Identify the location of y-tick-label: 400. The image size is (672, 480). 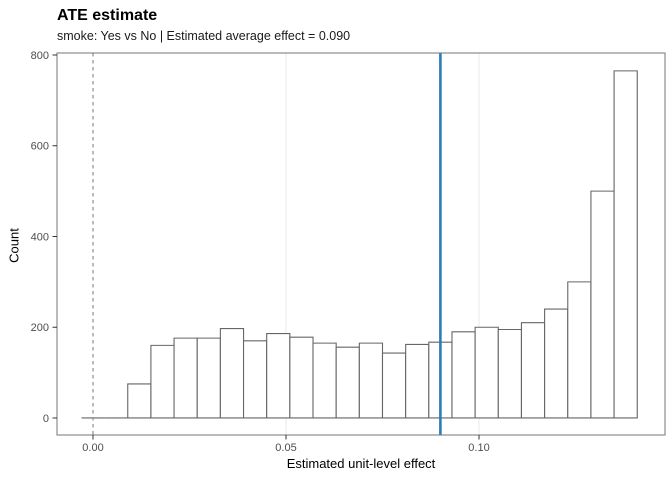
(40, 237).